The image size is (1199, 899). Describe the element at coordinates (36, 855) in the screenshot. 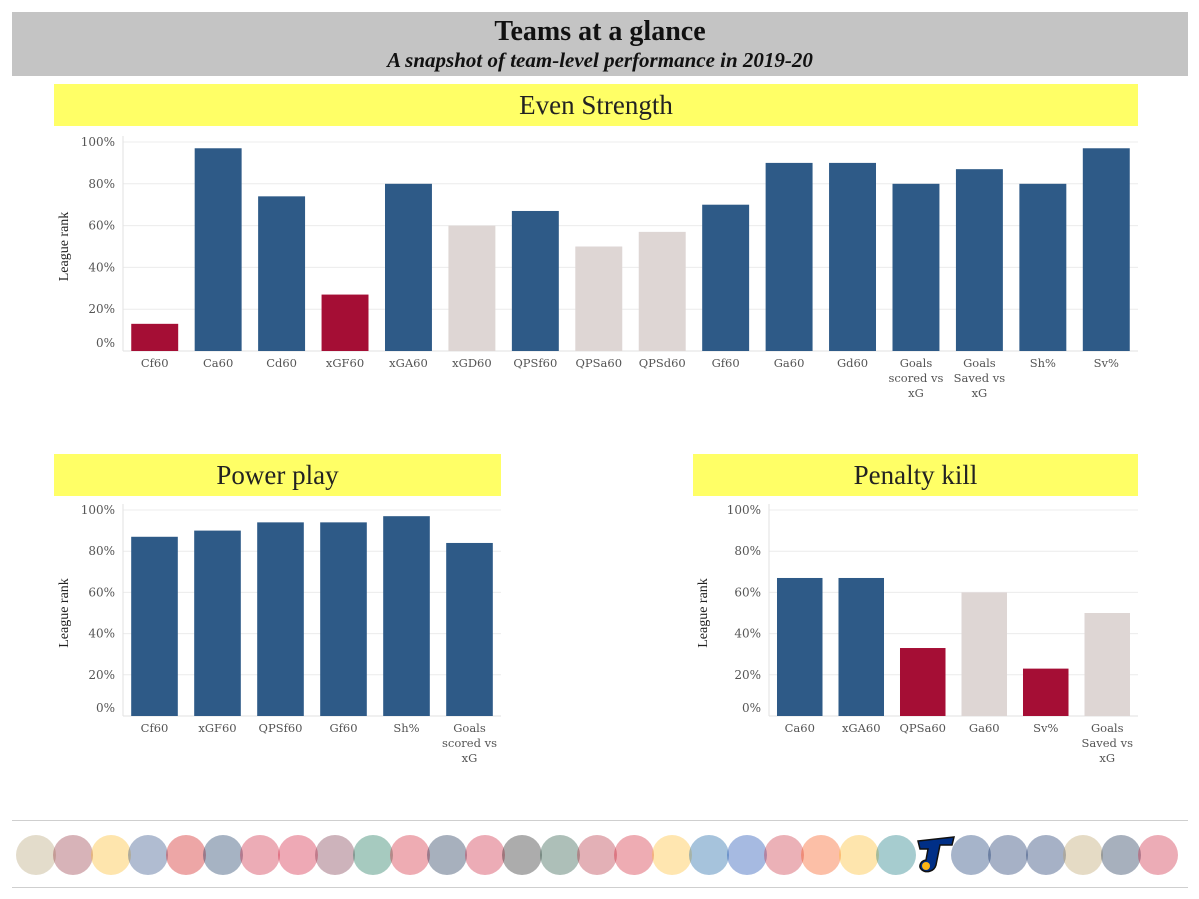

I see `team-logo-anaheim-ducks` at that location.